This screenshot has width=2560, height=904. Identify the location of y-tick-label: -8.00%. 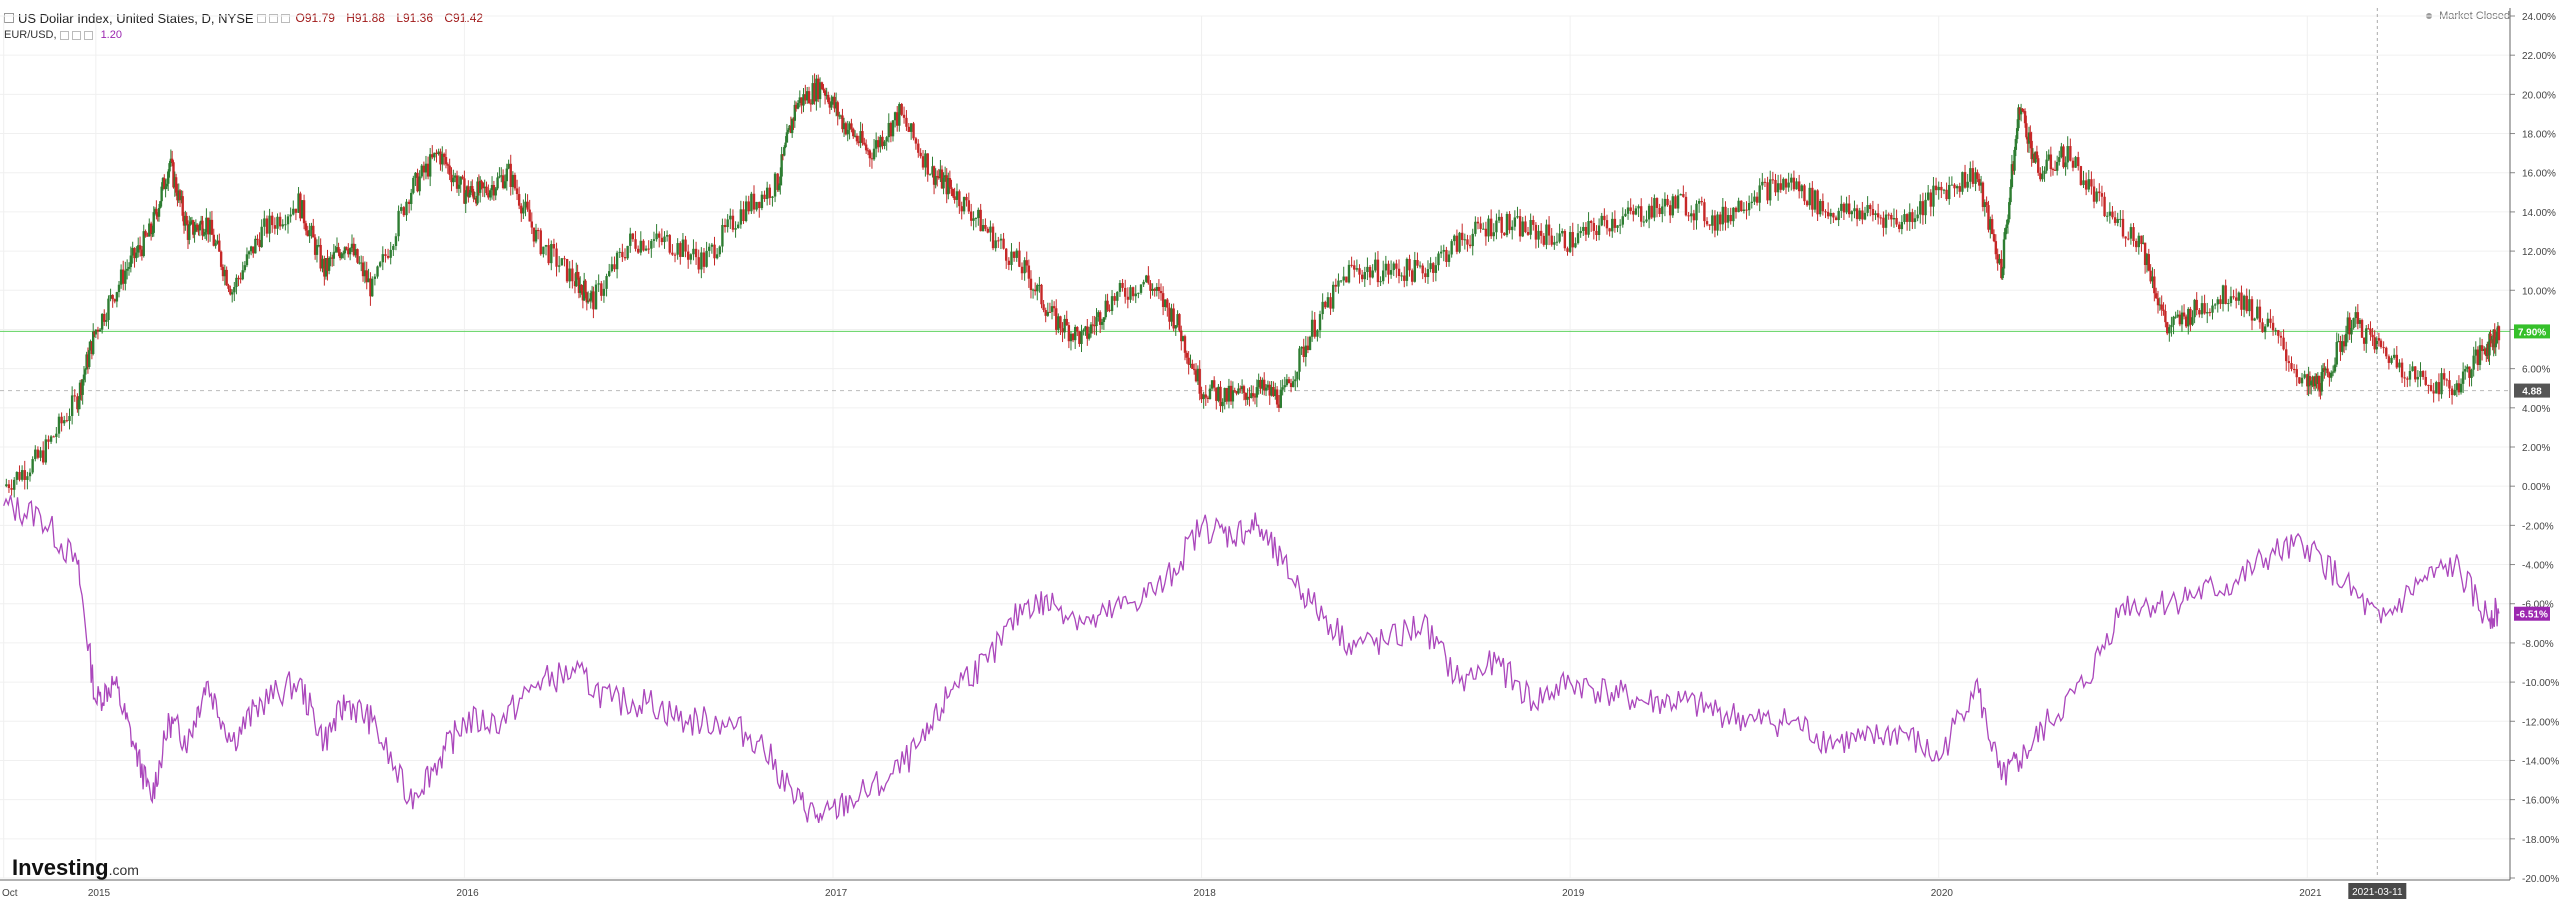
(2538, 644).